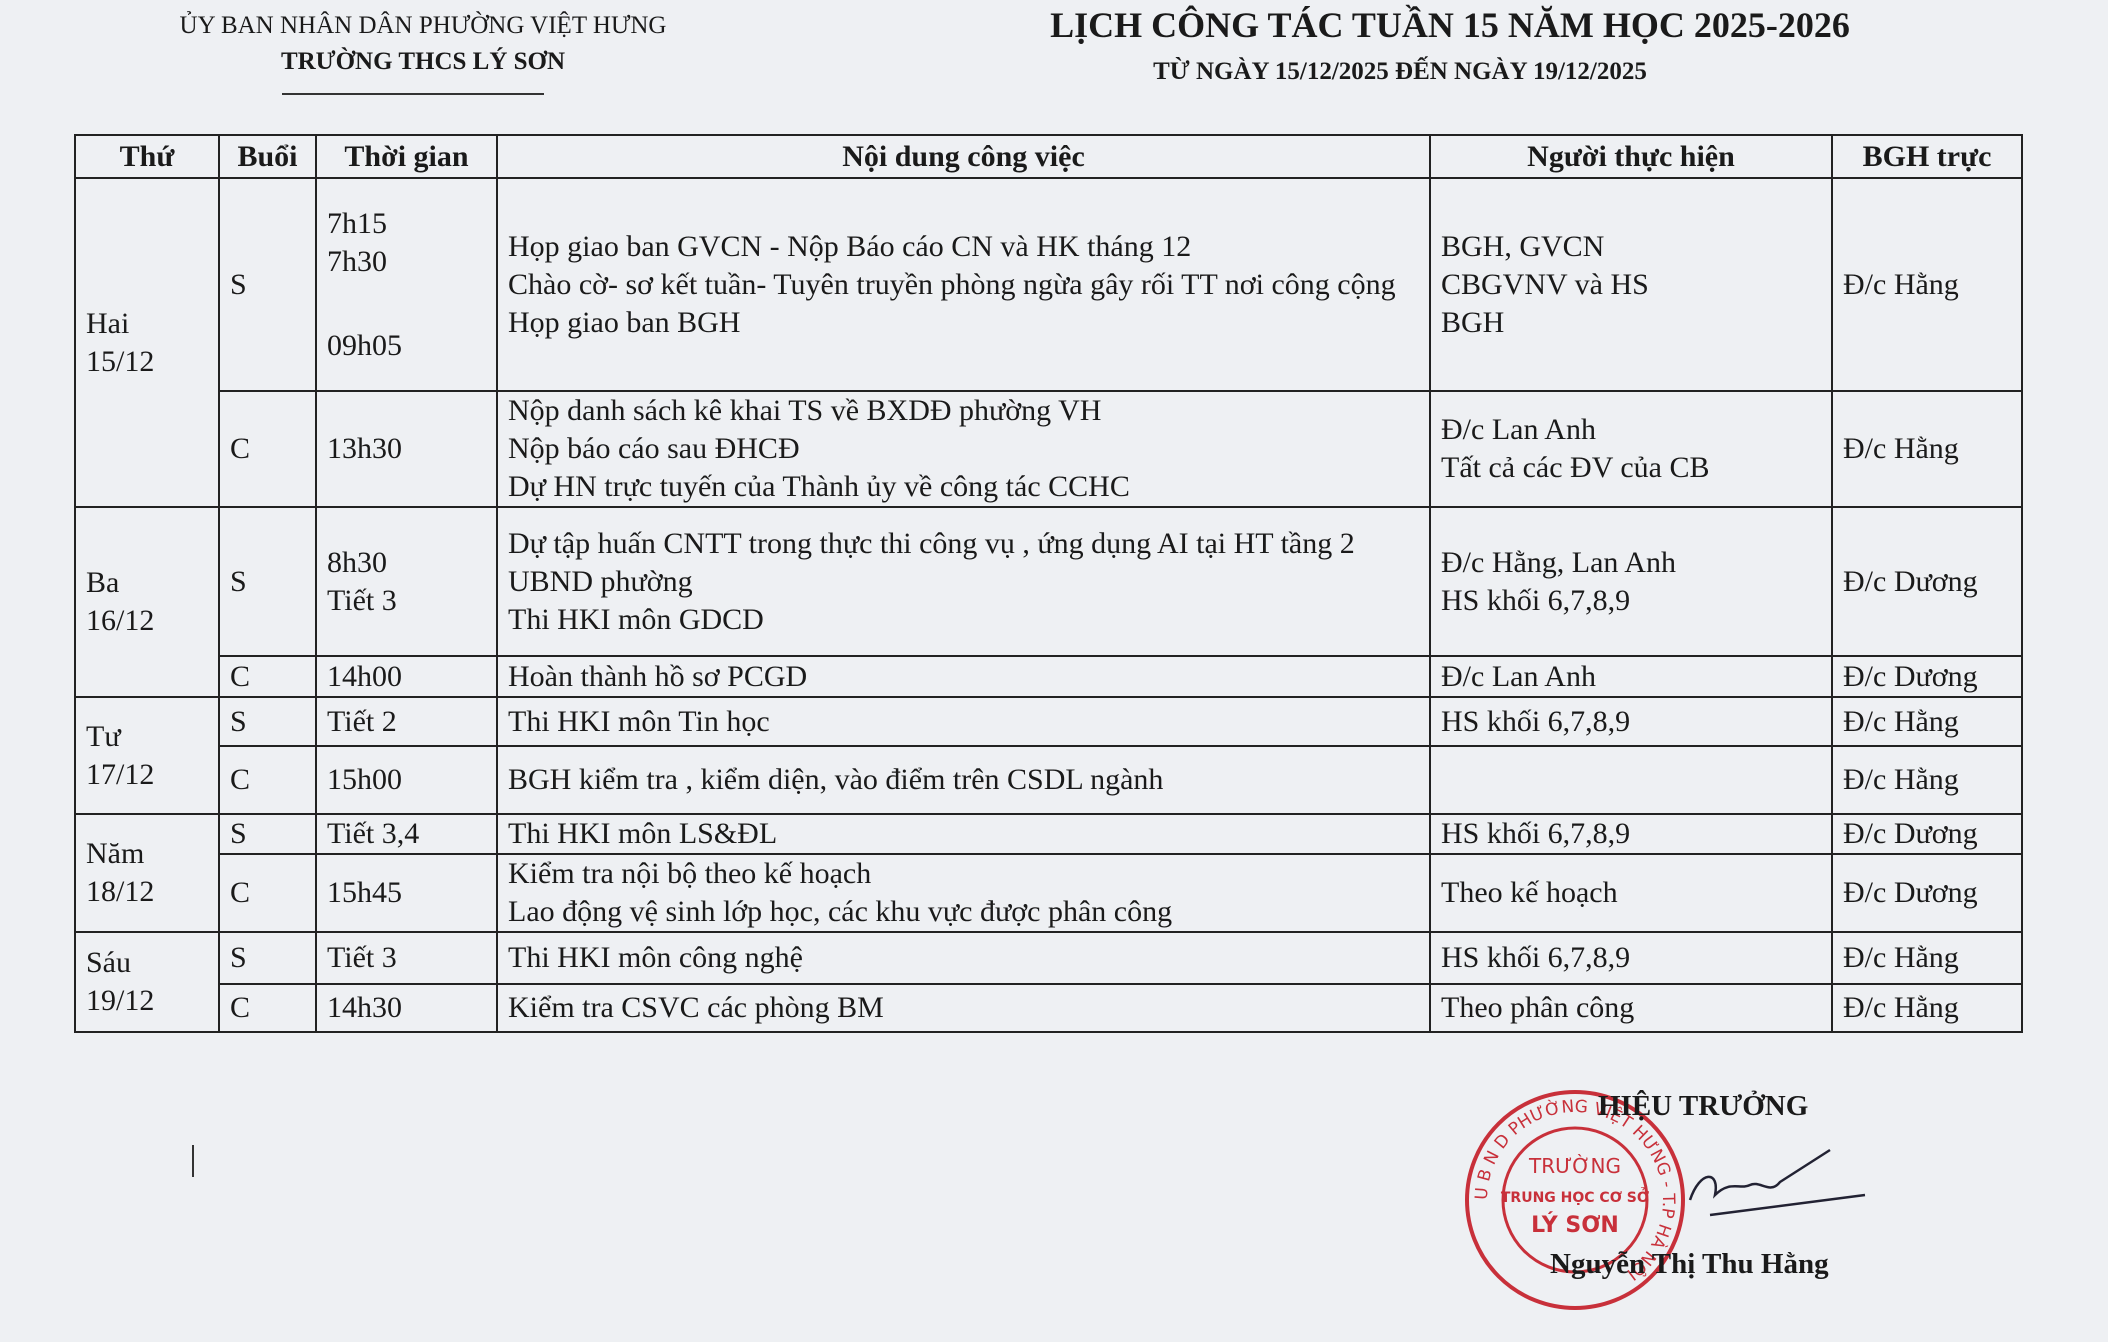 Image resolution: width=2108 pixels, height=1342 pixels. I want to click on task-cell: Thi HKI môn công nghệ, so click(963, 958).